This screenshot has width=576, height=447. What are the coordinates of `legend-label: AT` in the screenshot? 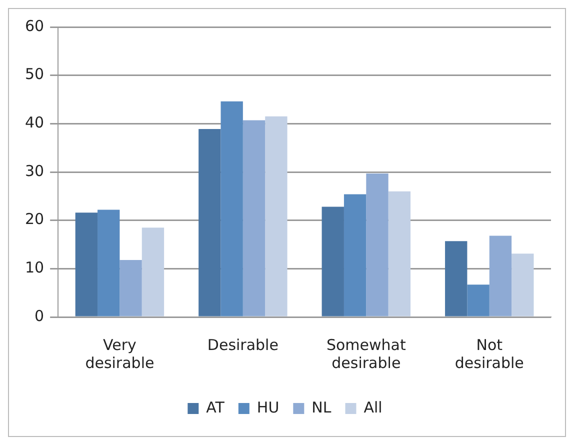 It's located at (216, 407).